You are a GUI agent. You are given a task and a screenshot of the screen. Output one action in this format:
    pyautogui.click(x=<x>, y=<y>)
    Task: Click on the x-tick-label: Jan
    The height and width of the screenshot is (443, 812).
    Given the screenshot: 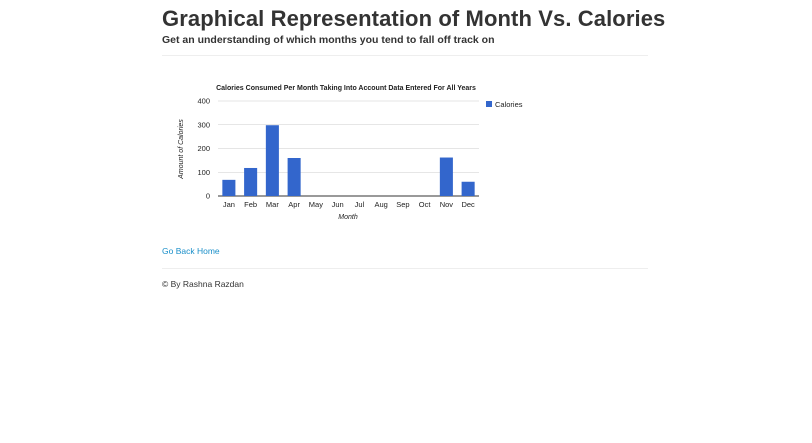 What is the action you would take?
    pyautogui.click(x=229, y=204)
    